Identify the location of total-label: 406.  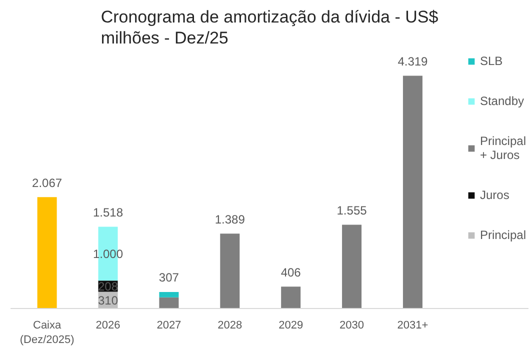
(291, 272).